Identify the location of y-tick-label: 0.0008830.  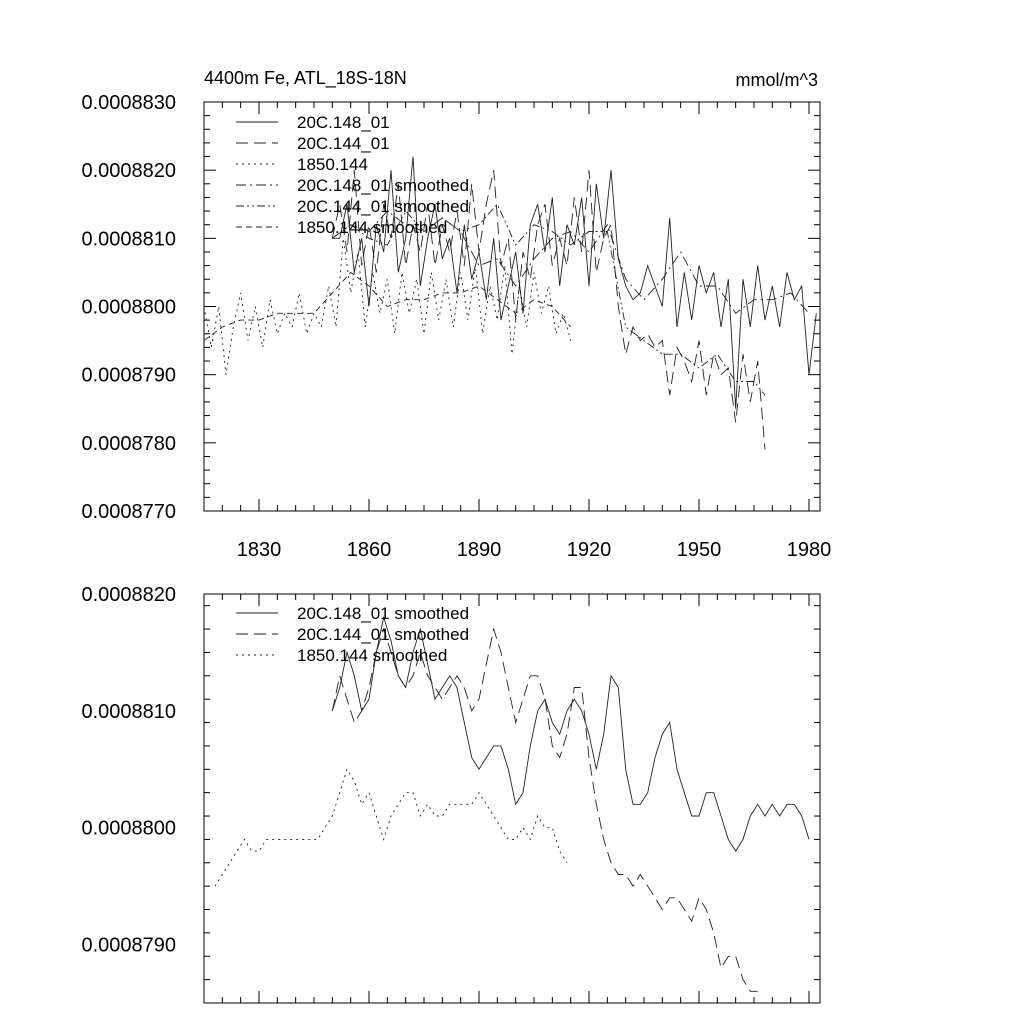
(128, 103).